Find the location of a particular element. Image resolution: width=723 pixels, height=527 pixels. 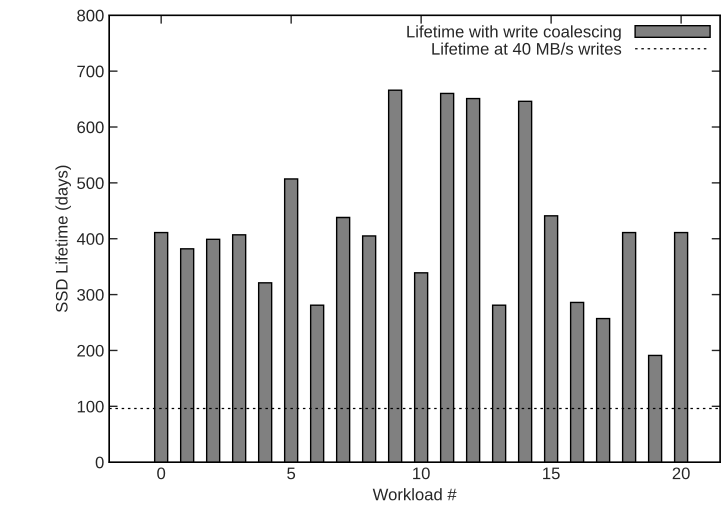

y-tick-label: 200 is located at coordinates (90, 350).